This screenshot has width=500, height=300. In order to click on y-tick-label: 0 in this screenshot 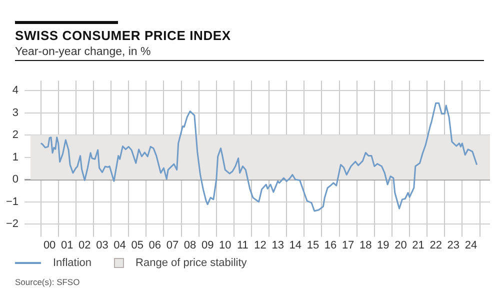, I will do `click(15, 180)`.